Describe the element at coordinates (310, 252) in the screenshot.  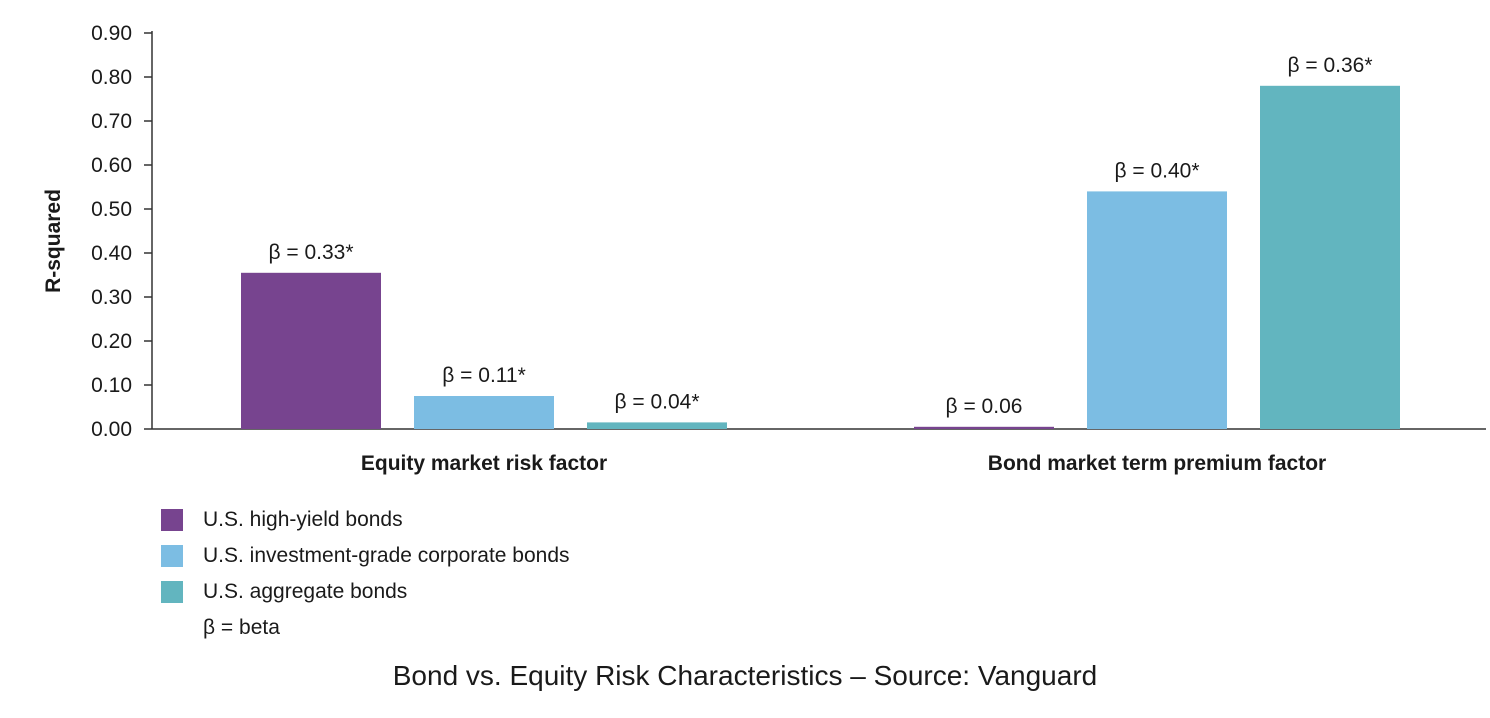
I see `bar-data-label: β = 0.33*` at that location.